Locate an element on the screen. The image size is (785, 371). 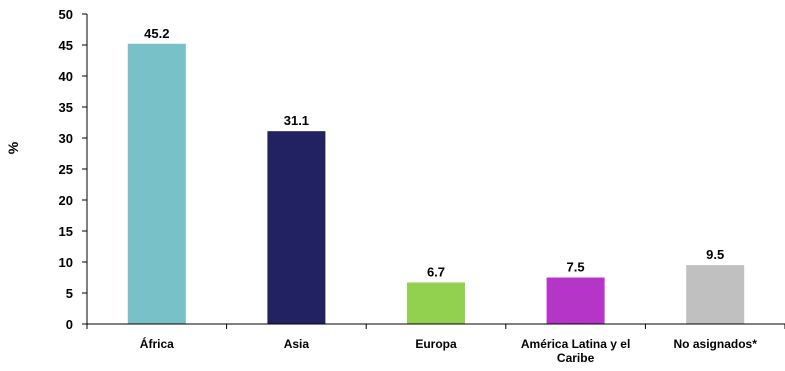
y-tick-label: 10 is located at coordinates (66, 262).